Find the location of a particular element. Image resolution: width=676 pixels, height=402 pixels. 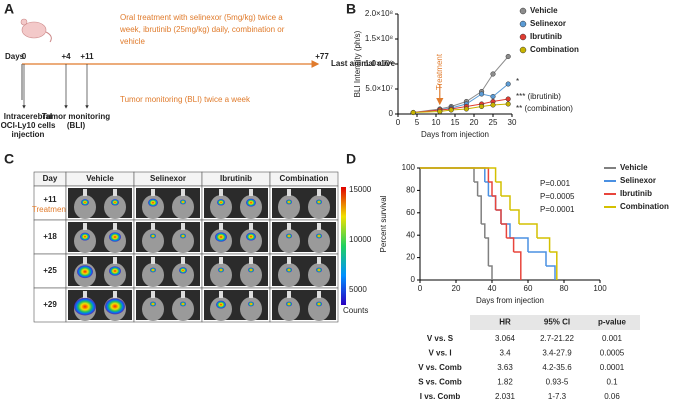

panel-label: D is located at coordinates (351, 159).